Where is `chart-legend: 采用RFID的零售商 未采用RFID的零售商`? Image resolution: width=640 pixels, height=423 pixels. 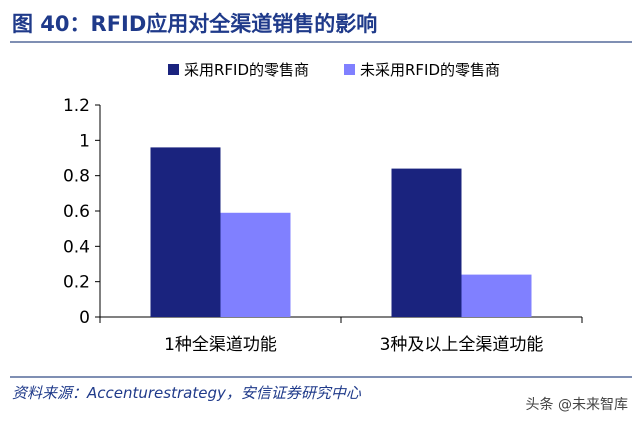 chart-legend: 采用RFID的零售商 未采用RFID的零售商 is located at coordinates (334, 70).